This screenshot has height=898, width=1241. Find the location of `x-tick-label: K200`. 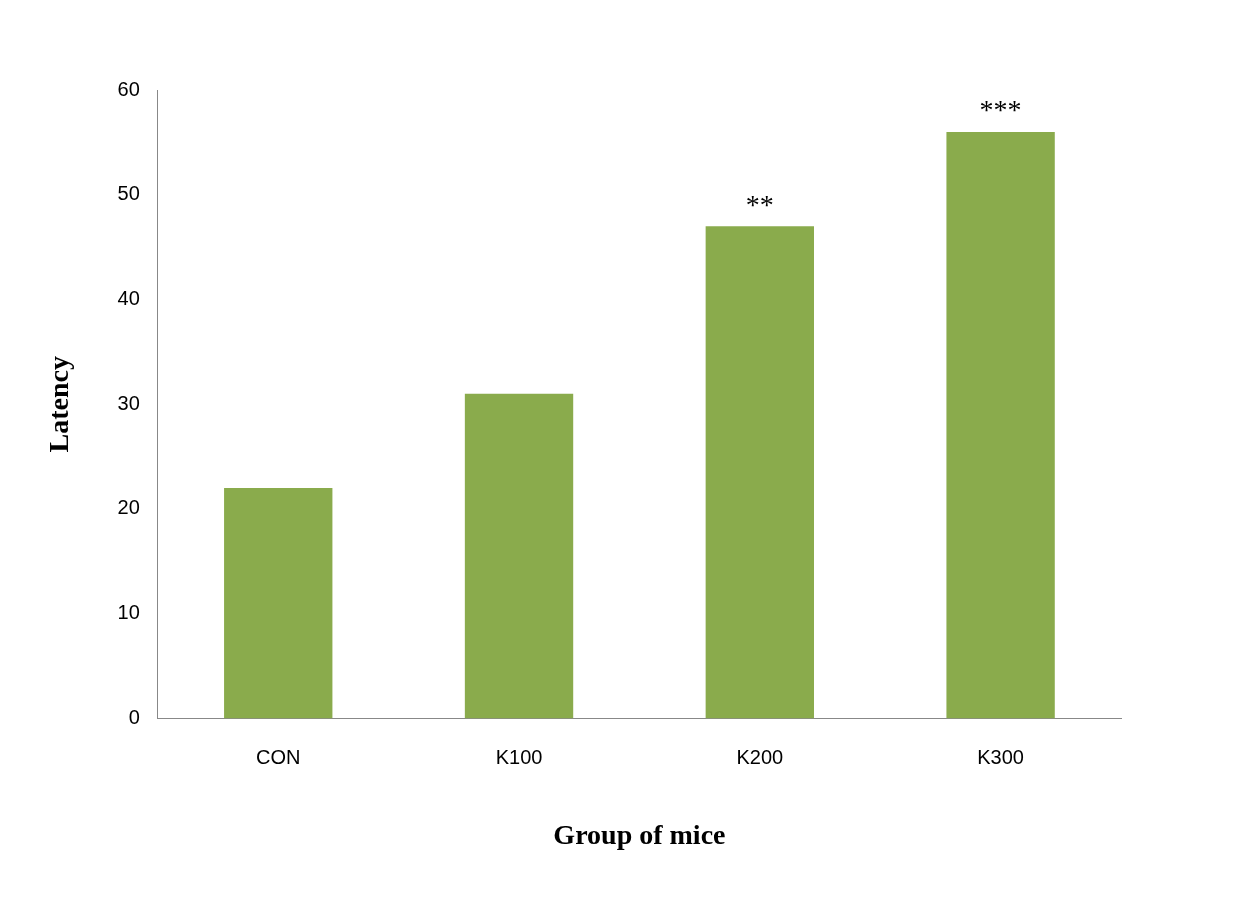

x-tick-label: K200 is located at coordinates (760, 756).